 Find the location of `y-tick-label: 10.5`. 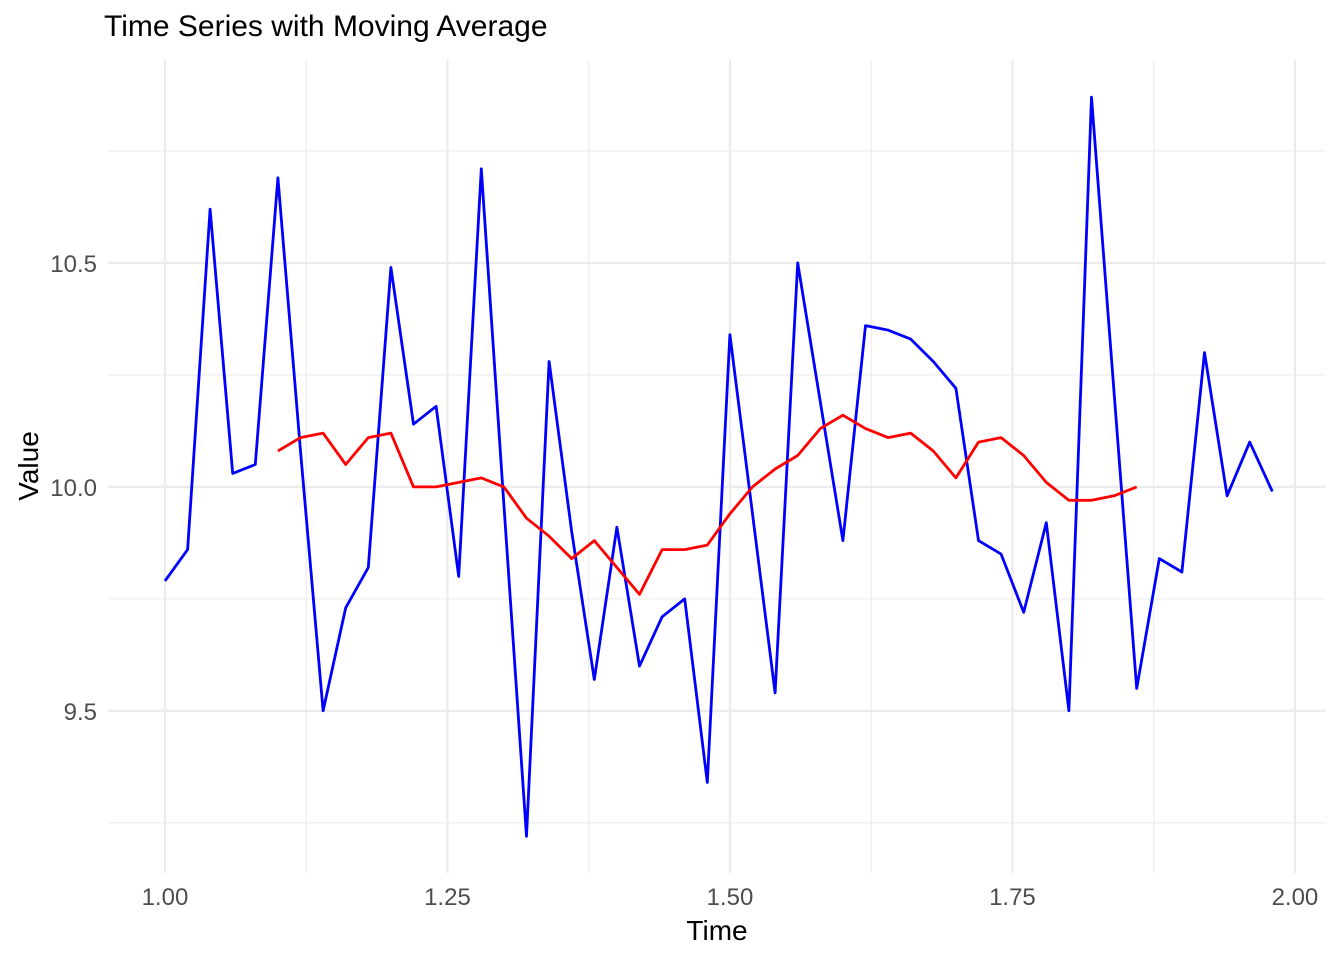

y-tick-label: 10.5 is located at coordinates (73, 264).